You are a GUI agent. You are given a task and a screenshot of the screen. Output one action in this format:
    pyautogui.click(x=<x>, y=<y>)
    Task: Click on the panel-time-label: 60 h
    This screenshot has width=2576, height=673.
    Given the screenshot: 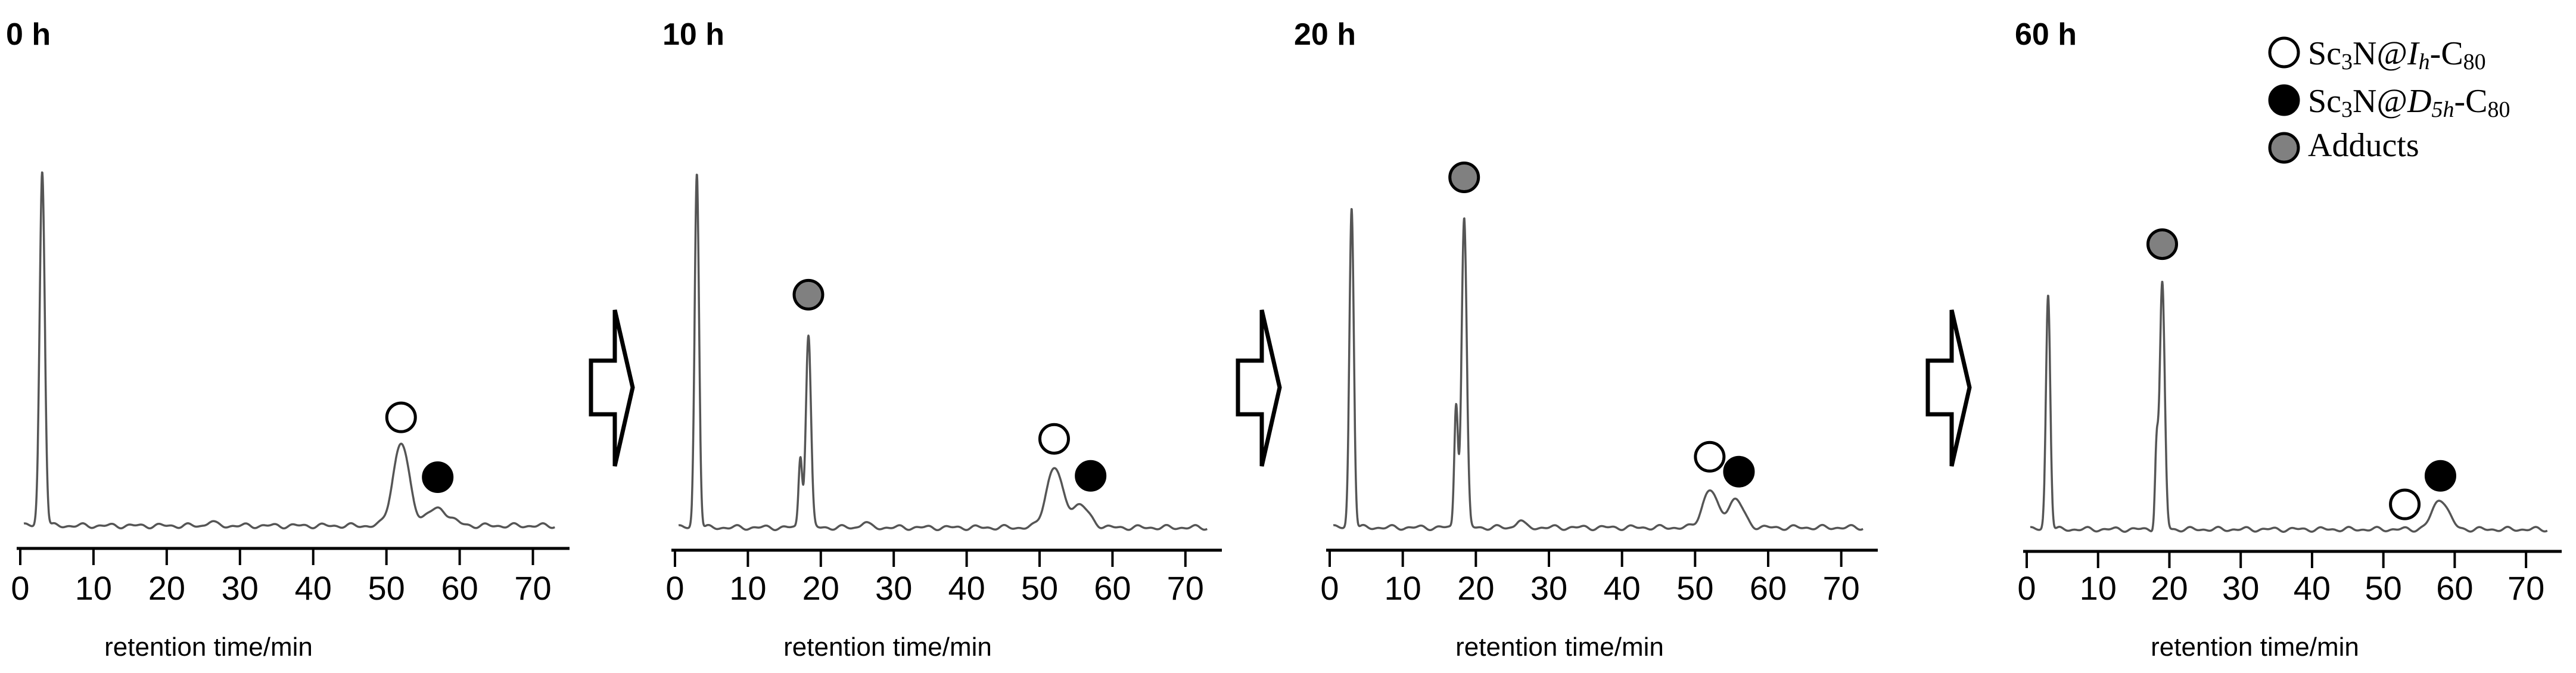 What is the action you would take?
    pyautogui.click(x=2046, y=34)
    